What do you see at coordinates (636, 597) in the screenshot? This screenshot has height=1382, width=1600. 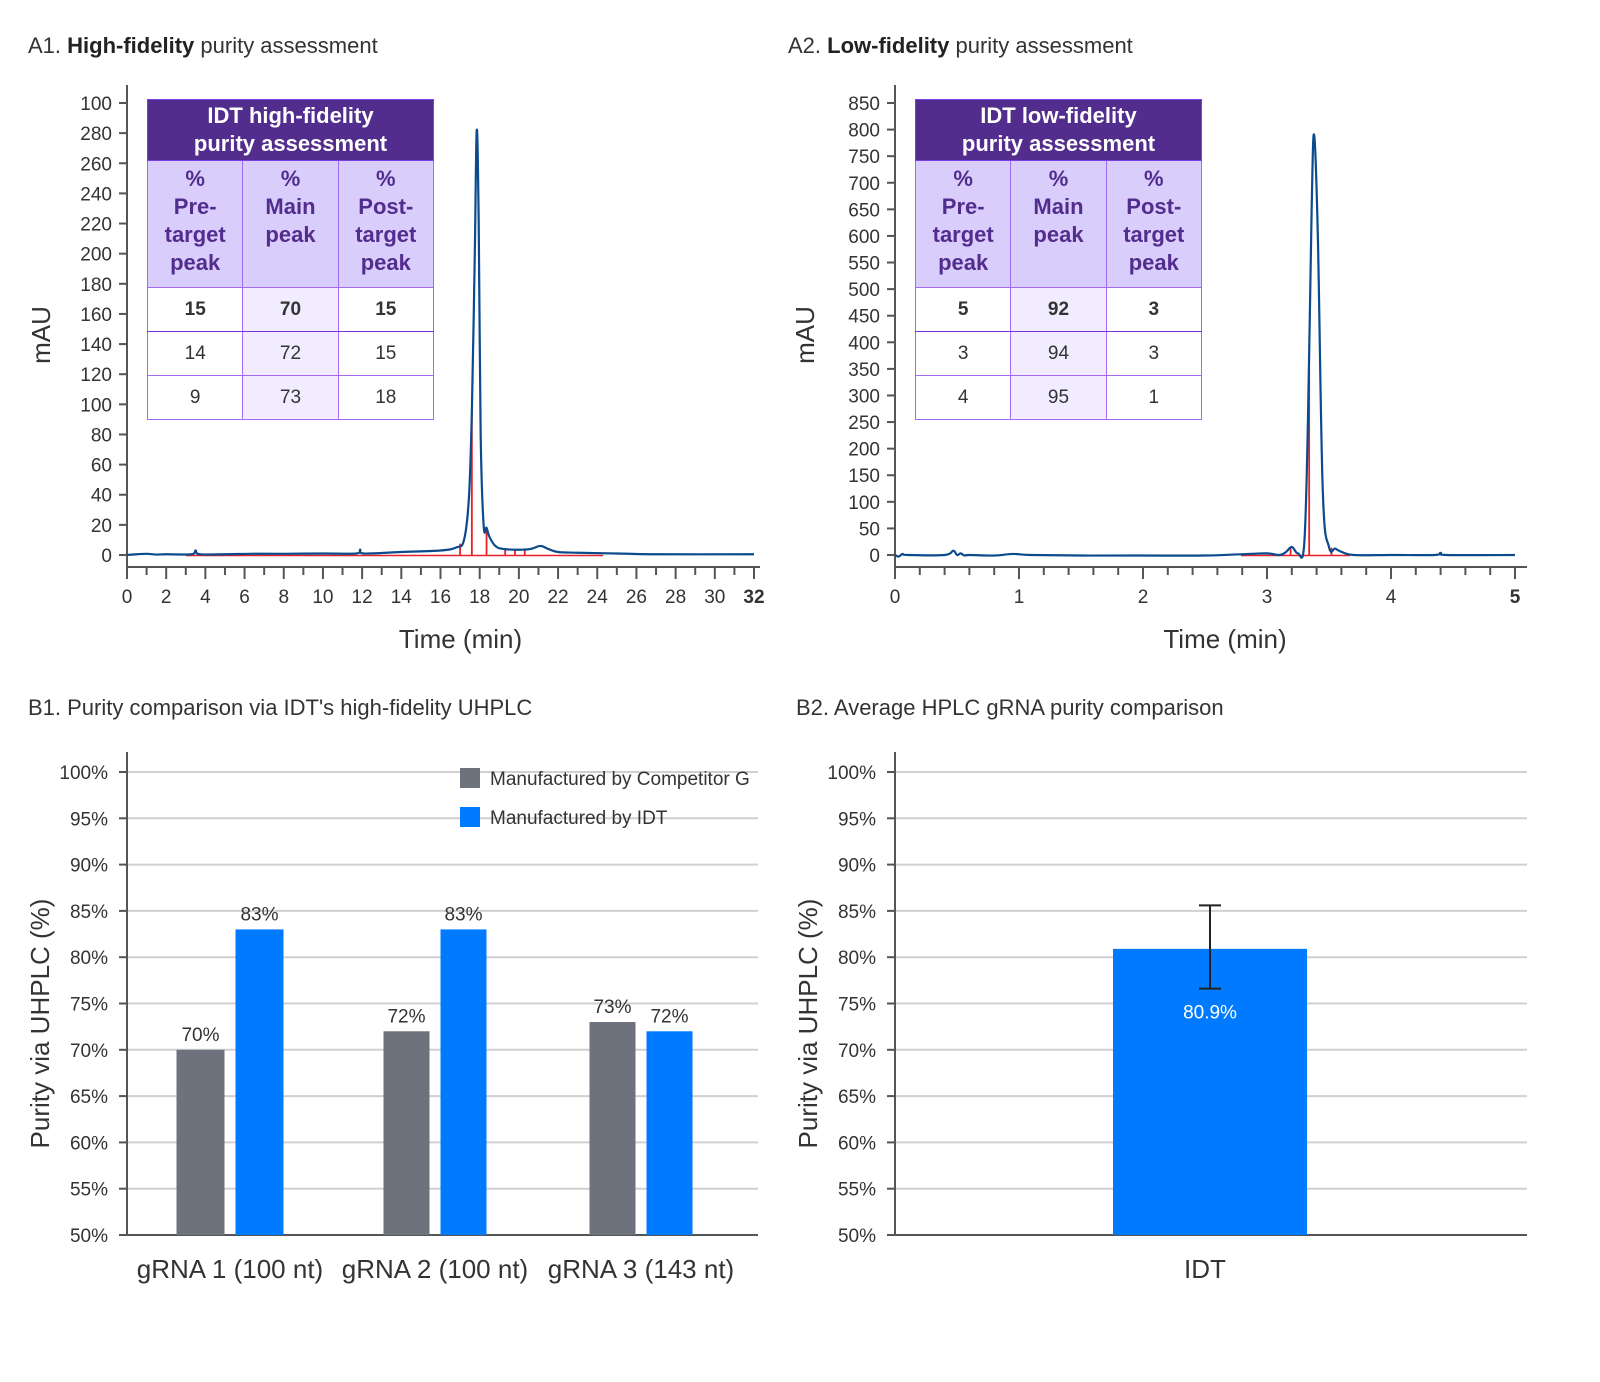 I see `x-tick-label: 26` at bounding box center [636, 597].